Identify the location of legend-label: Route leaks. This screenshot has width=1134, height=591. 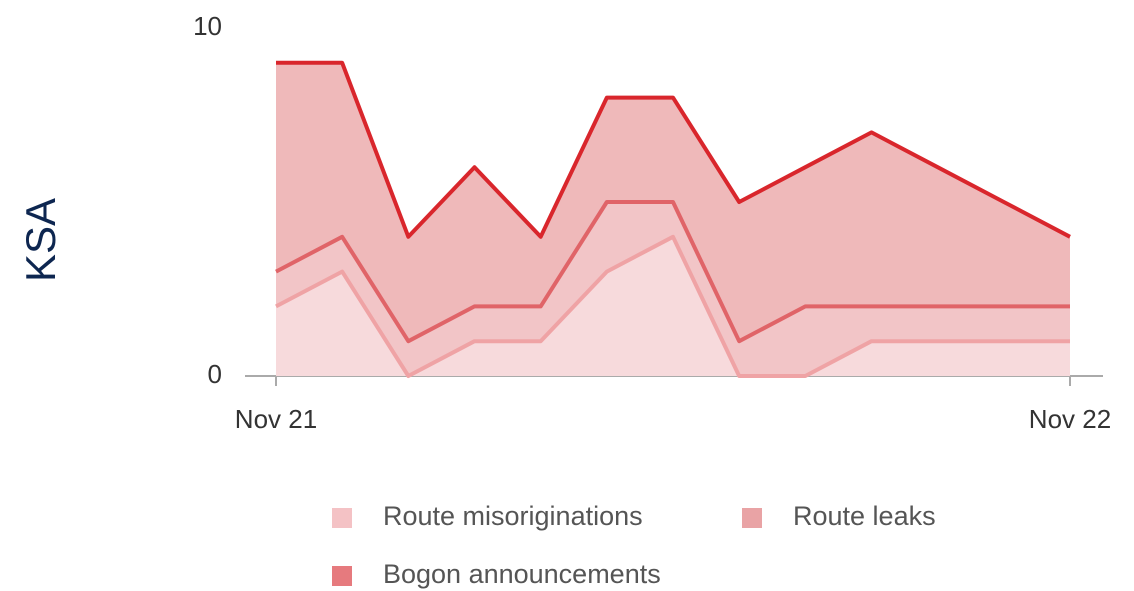
(864, 516).